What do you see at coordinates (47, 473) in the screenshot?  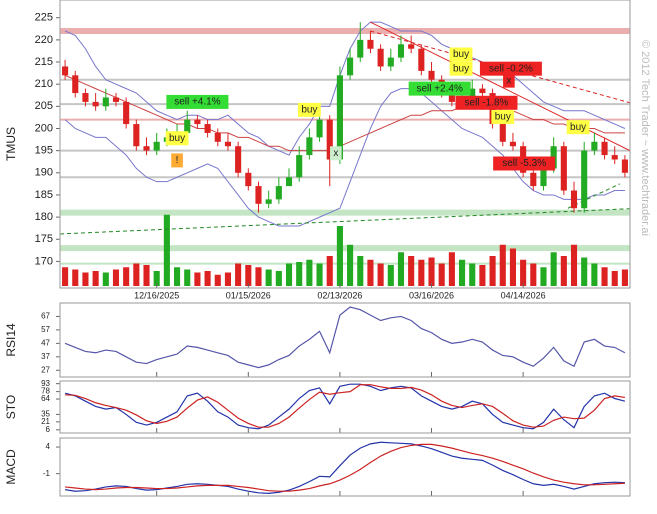 I see `y-tick-label: -1` at bounding box center [47, 473].